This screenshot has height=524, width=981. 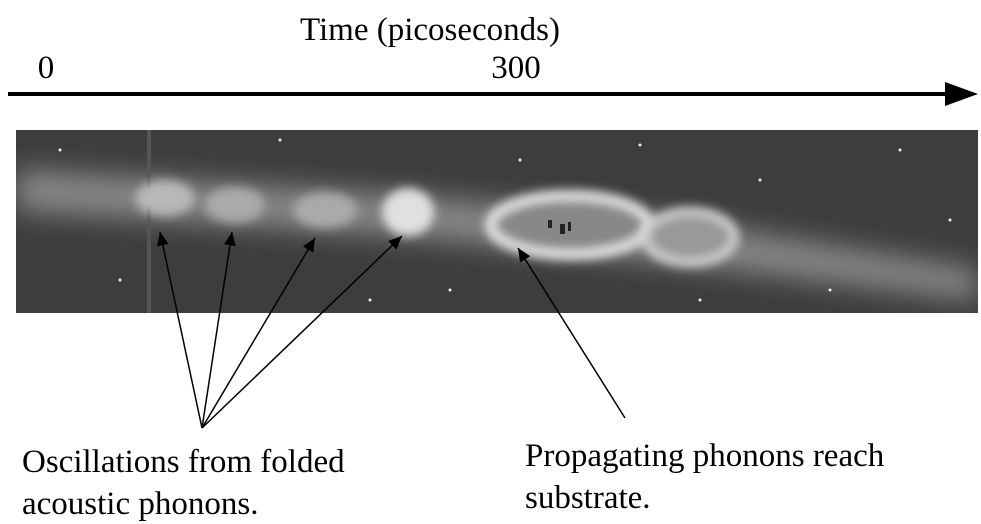 I want to click on tick-label: 300, so click(x=516, y=68).